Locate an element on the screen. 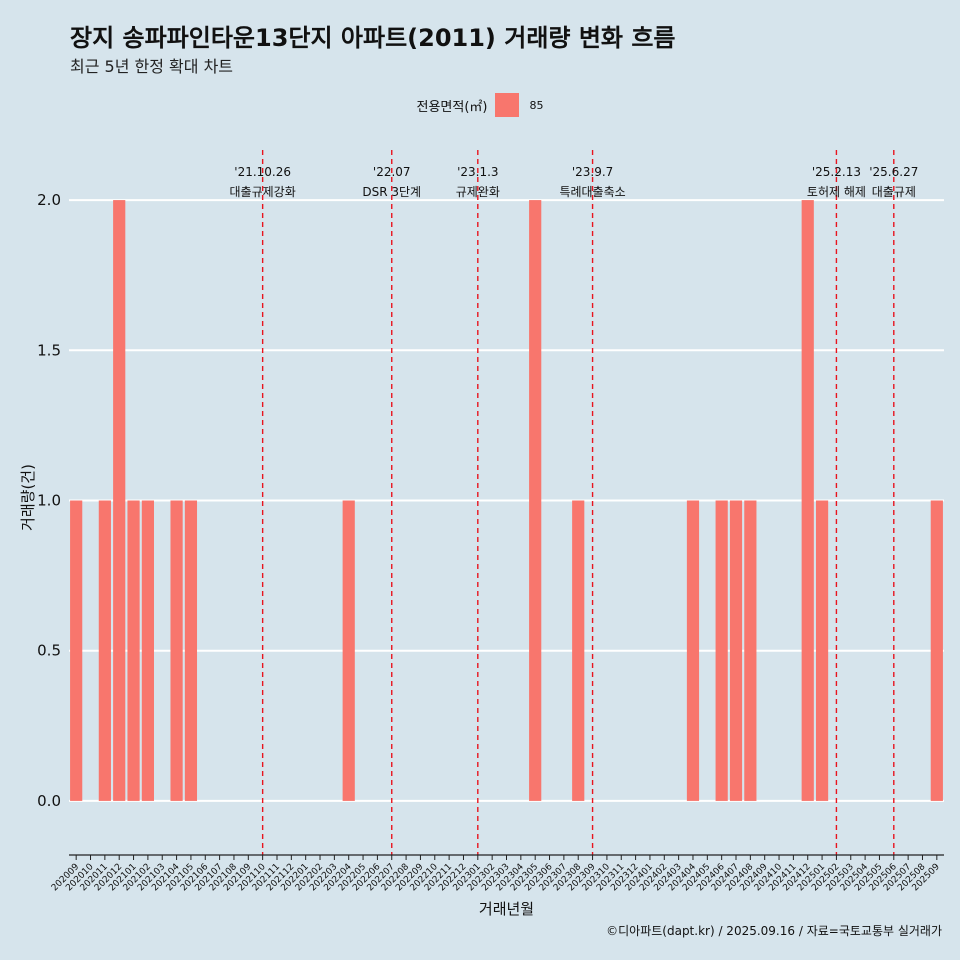 This screenshot has width=960, height=960. legend-label: 85 is located at coordinates (536, 105).